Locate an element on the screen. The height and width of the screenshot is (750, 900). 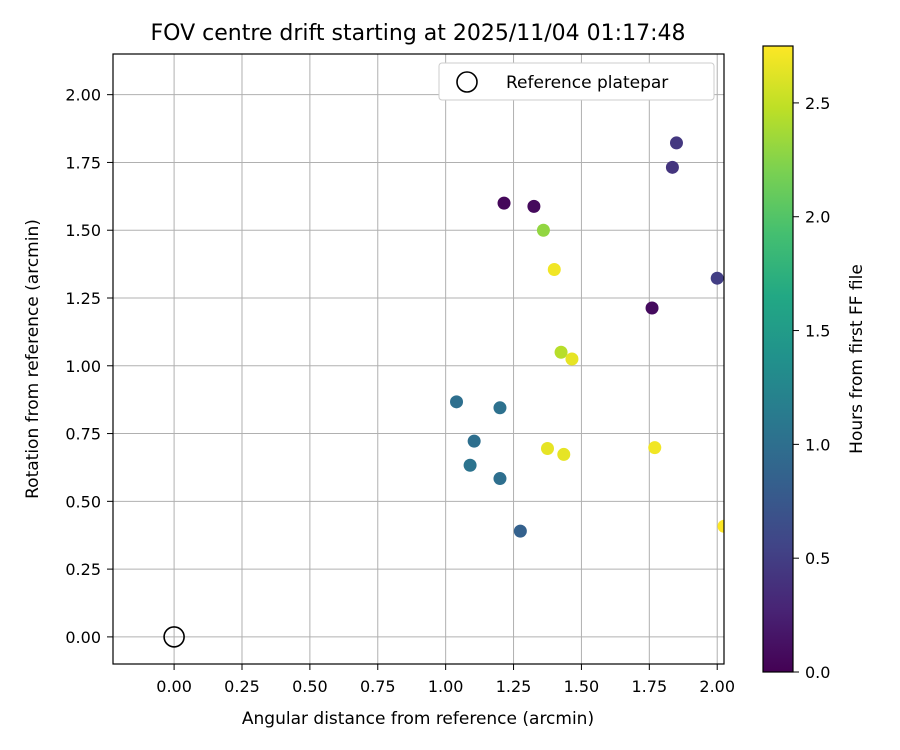
legend-box is located at coordinates (576, 81).